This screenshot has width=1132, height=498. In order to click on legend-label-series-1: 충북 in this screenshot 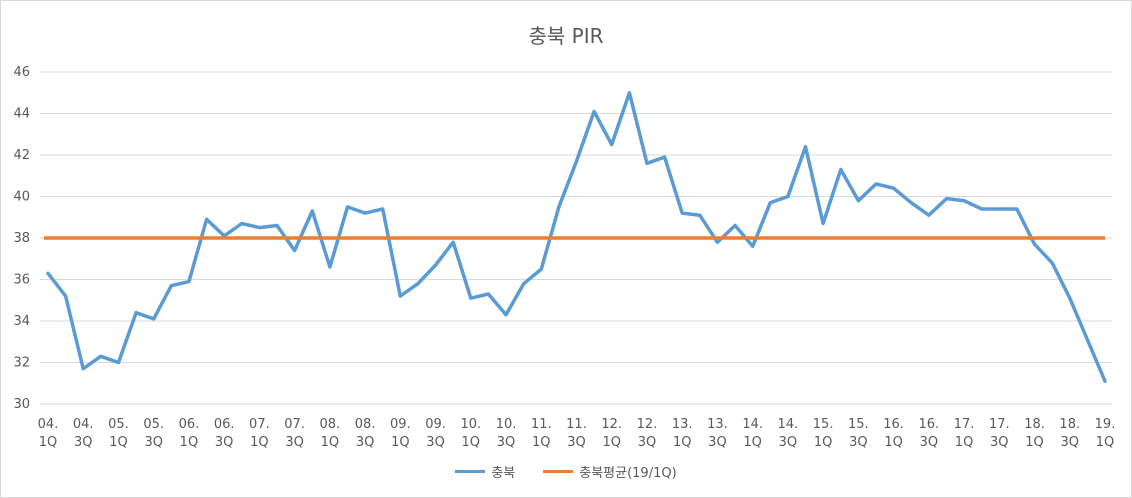, I will do `click(503, 473)`.